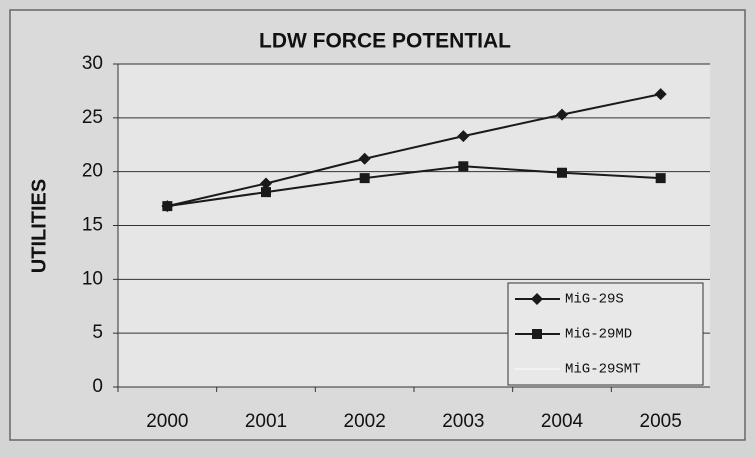  Describe the element at coordinates (594, 300) in the screenshot. I see `legend-label: MiG-29S` at that location.